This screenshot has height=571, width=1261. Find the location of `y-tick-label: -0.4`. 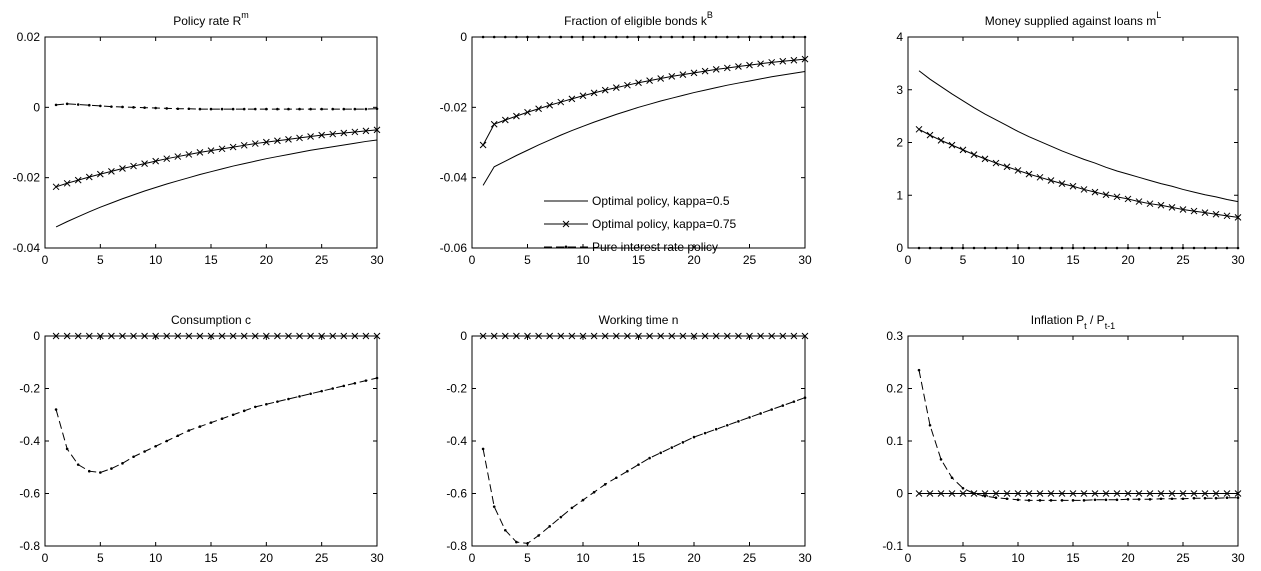

y-tick-label: -0.4 is located at coordinates (456, 441).